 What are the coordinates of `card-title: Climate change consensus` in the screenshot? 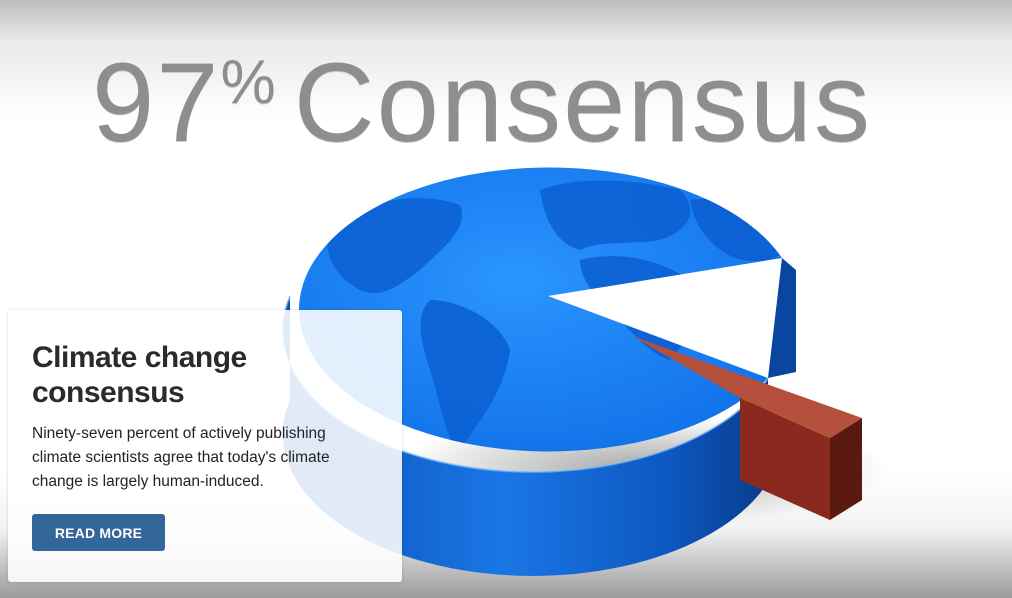 It's located at (139, 375).